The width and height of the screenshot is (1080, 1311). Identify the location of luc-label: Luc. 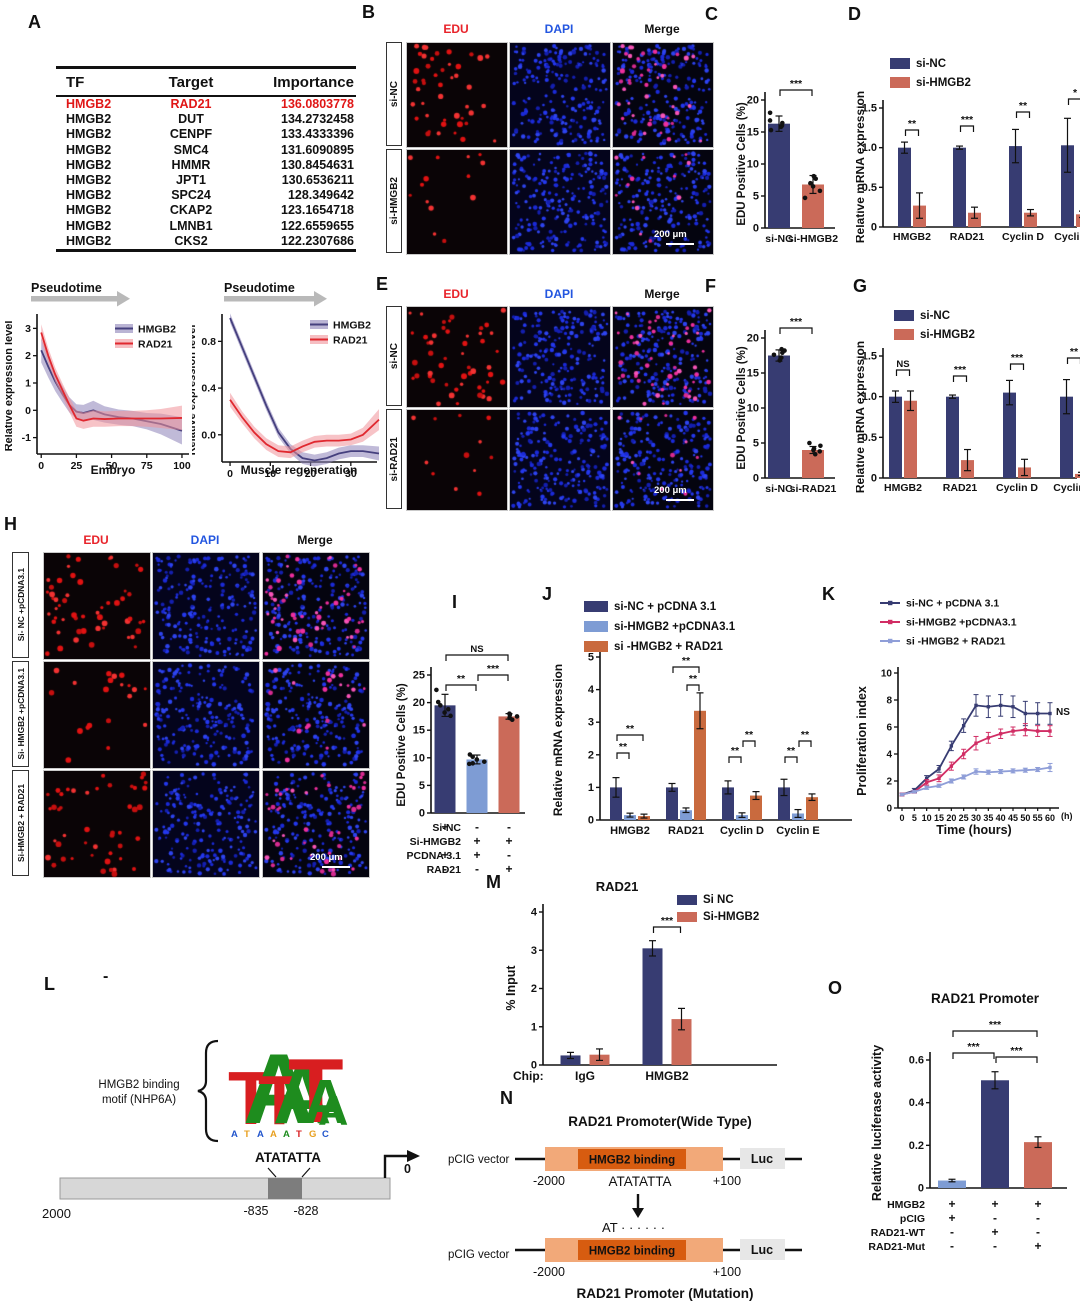
(762, 1250).